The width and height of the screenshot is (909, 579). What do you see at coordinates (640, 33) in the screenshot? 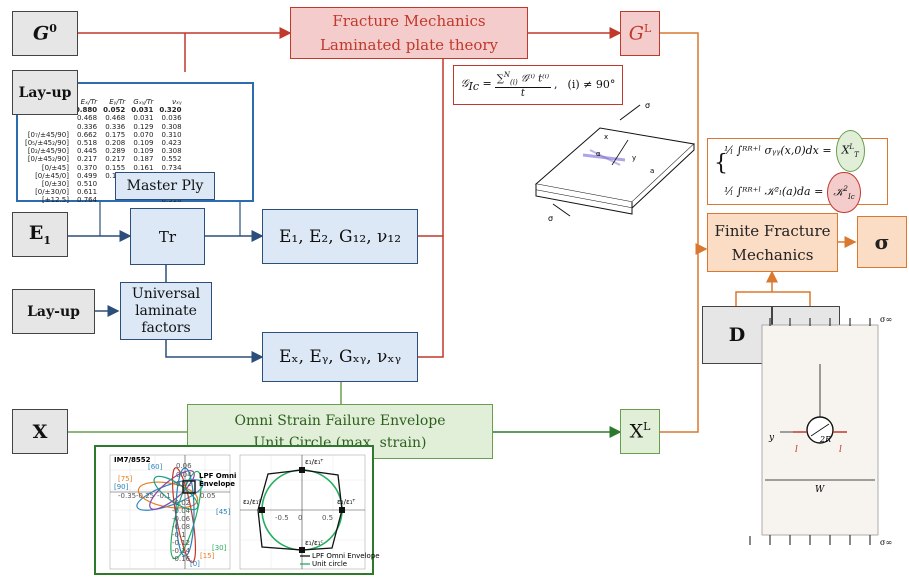
I see `gl-box: GL` at bounding box center [640, 33].